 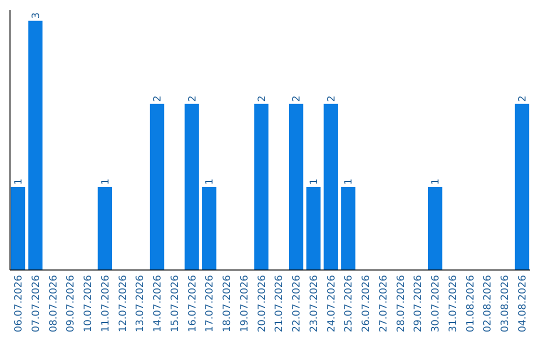 I want to click on x-tick-label: 22.07.2026, so click(x=297, y=303).